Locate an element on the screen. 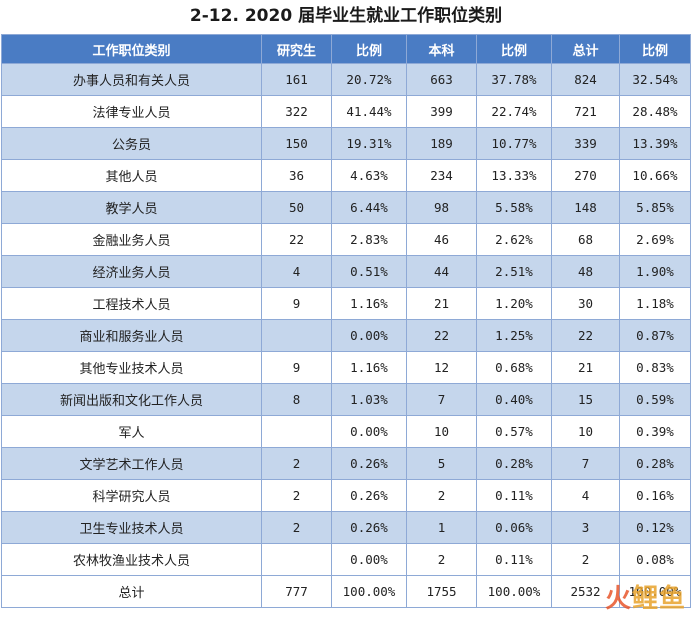  header-graduate-ratio: 比例 is located at coordinates (369, 49).